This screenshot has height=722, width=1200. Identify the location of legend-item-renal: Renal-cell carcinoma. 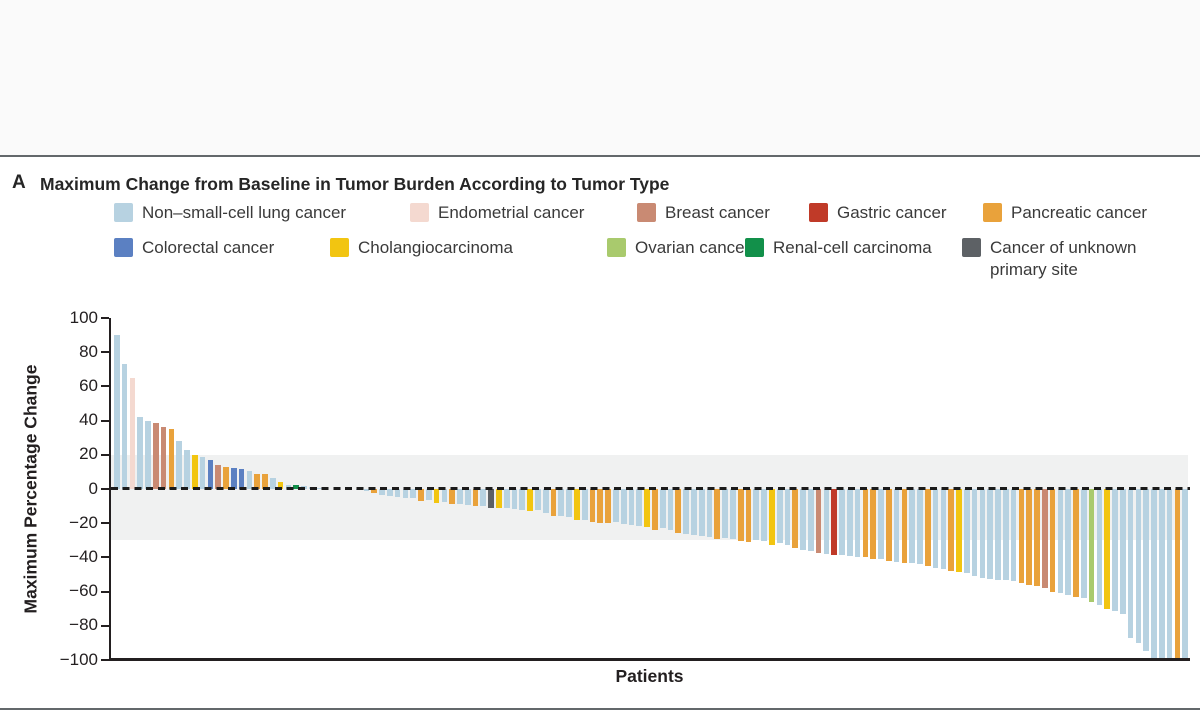
(838, 248).